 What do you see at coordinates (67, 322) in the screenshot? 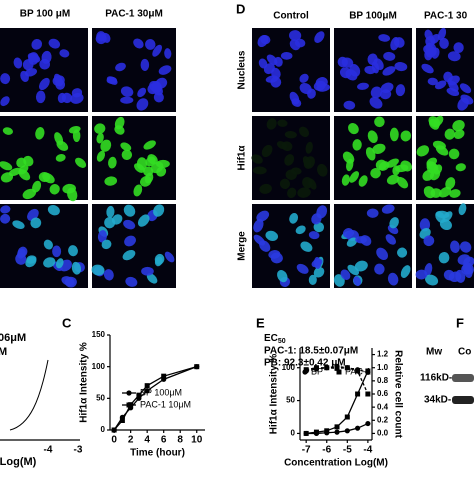
I see `panel-label: C` at bounding box center [67, 322].